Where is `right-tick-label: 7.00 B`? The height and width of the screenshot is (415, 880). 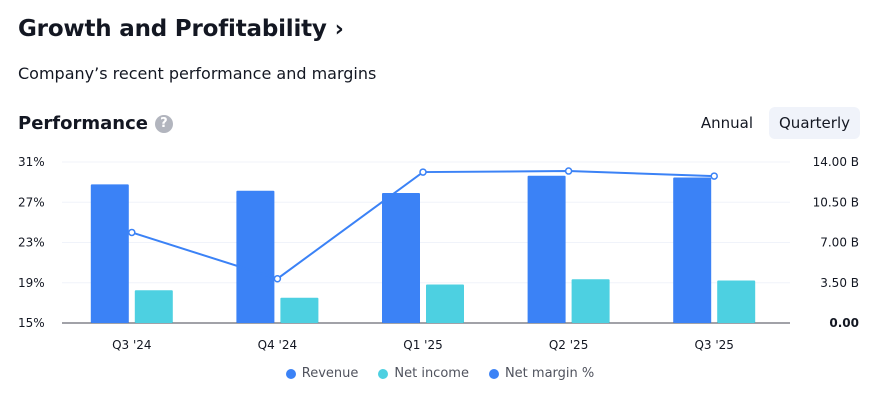
right-tick-label: 7.00 B is located at coordinates (839, 243).